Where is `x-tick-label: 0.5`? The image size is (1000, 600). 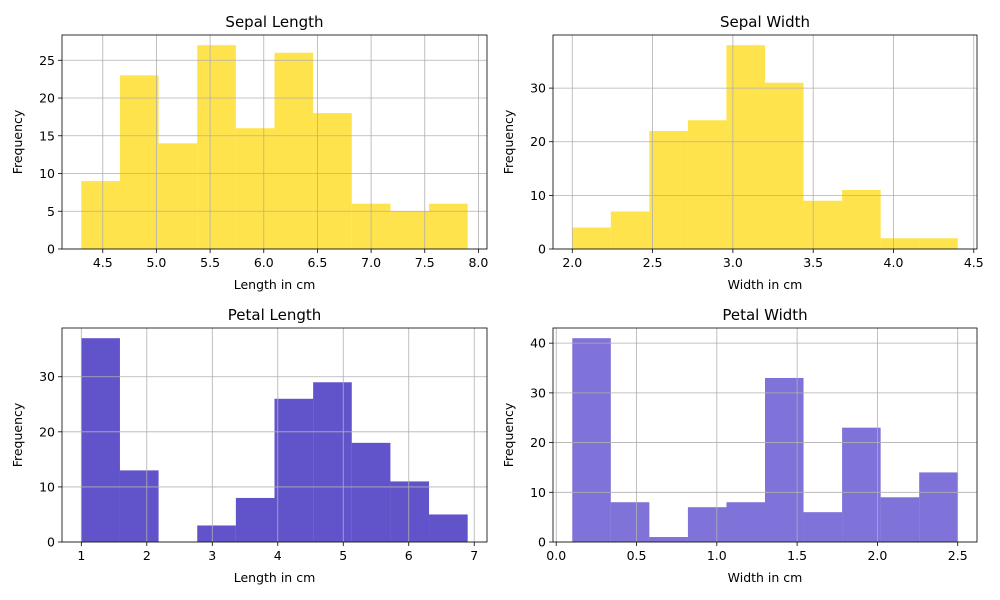 x-tick-label: 0.5 is located at coordinates (637, 555).